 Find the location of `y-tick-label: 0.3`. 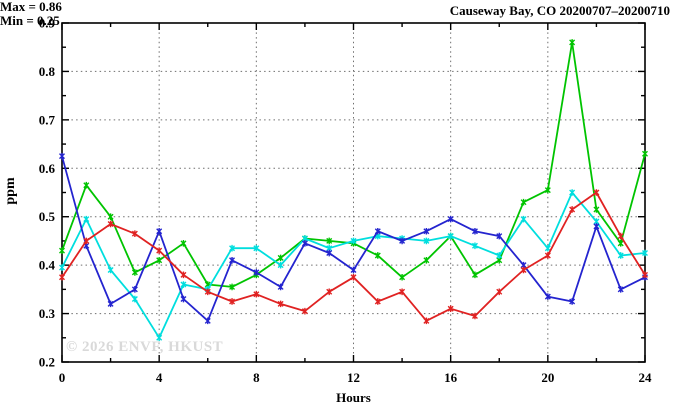

y-tick-label: 0.3 is located at coordinates (47, 313).